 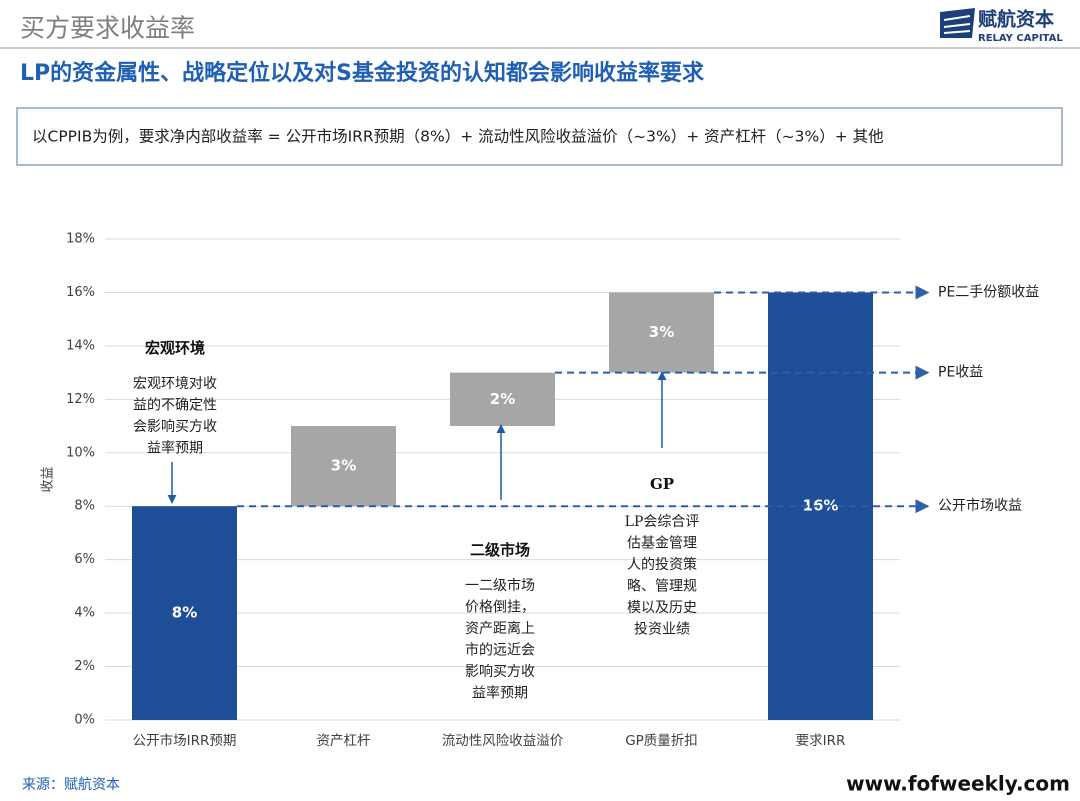 I want to click on x-tick-label: 资产杠杆, so click(x=344, y=741).